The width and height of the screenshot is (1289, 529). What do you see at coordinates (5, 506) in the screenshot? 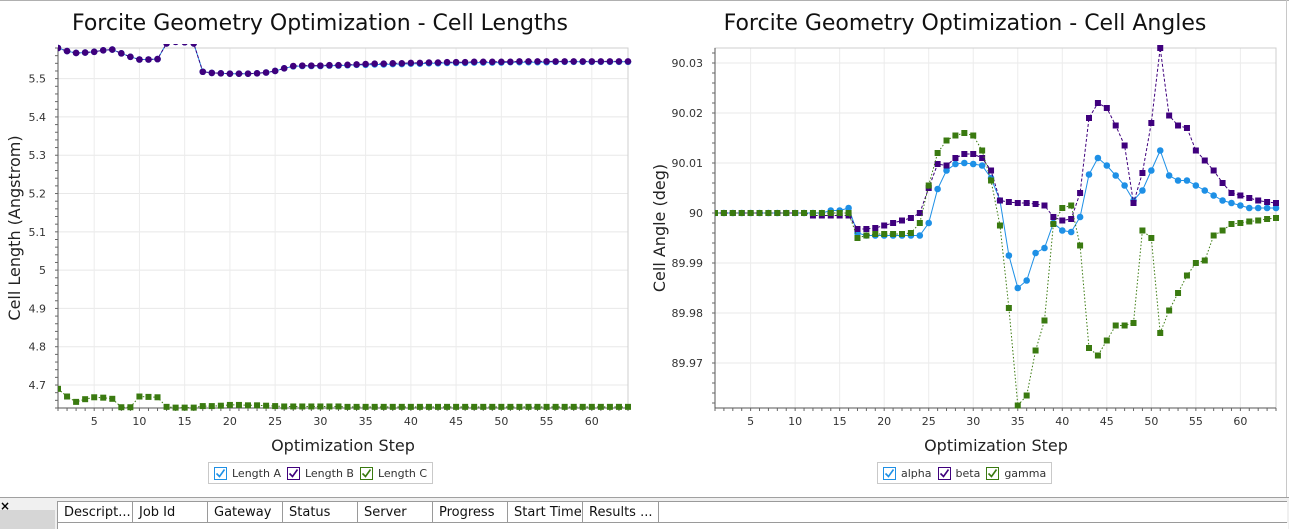
I see `close-icon: ×` at bounding box center [5, 506].